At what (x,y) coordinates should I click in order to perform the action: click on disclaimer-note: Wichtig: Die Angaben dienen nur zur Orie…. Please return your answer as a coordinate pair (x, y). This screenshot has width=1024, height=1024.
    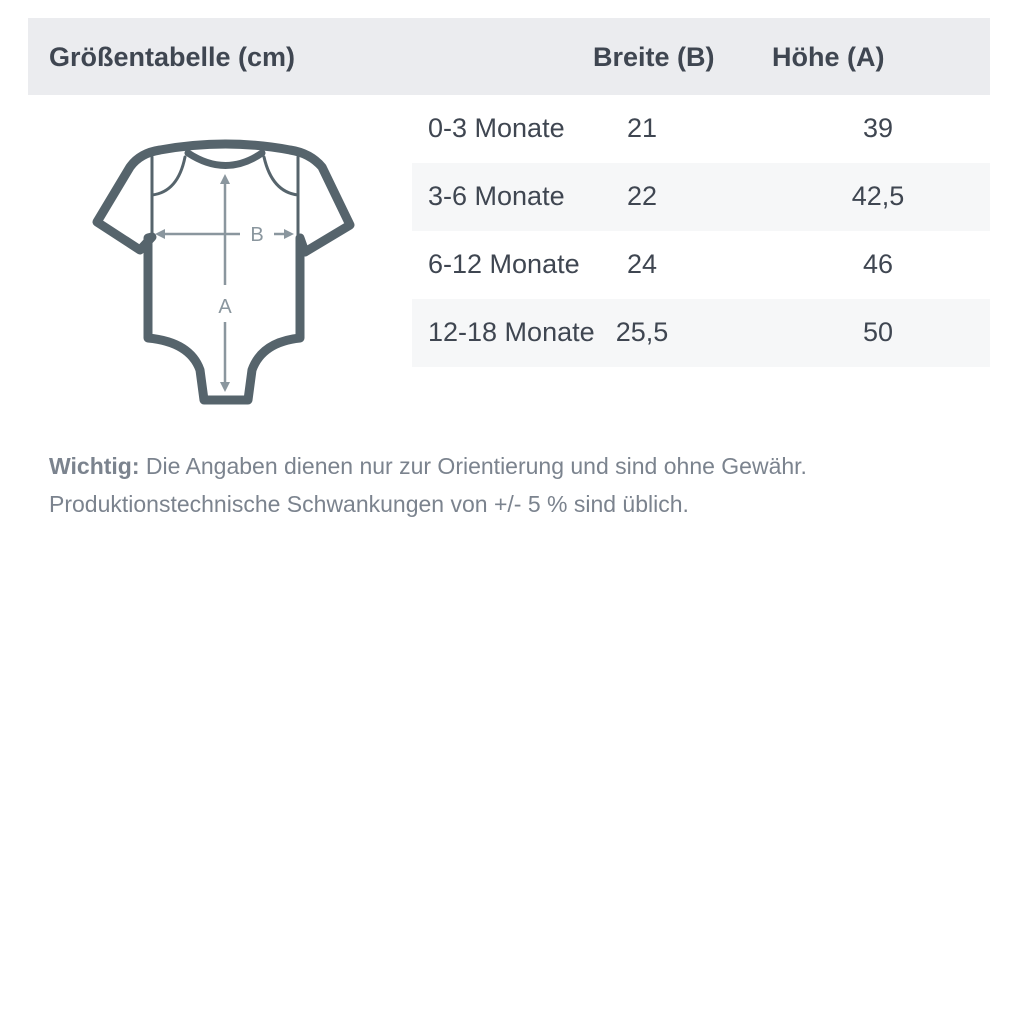
    Looking at the image, I should click on (428, 485).